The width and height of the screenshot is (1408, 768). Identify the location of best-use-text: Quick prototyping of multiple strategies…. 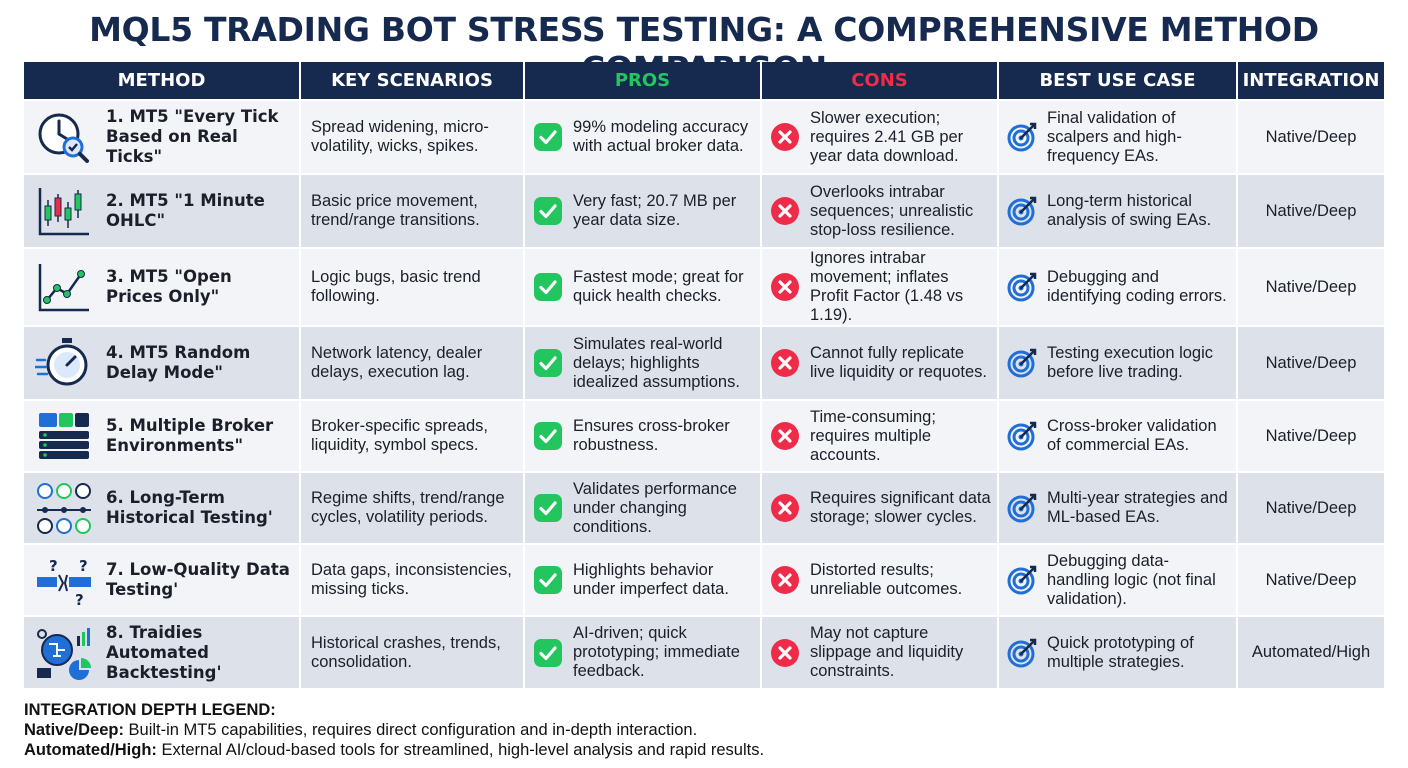
(1120, 652).